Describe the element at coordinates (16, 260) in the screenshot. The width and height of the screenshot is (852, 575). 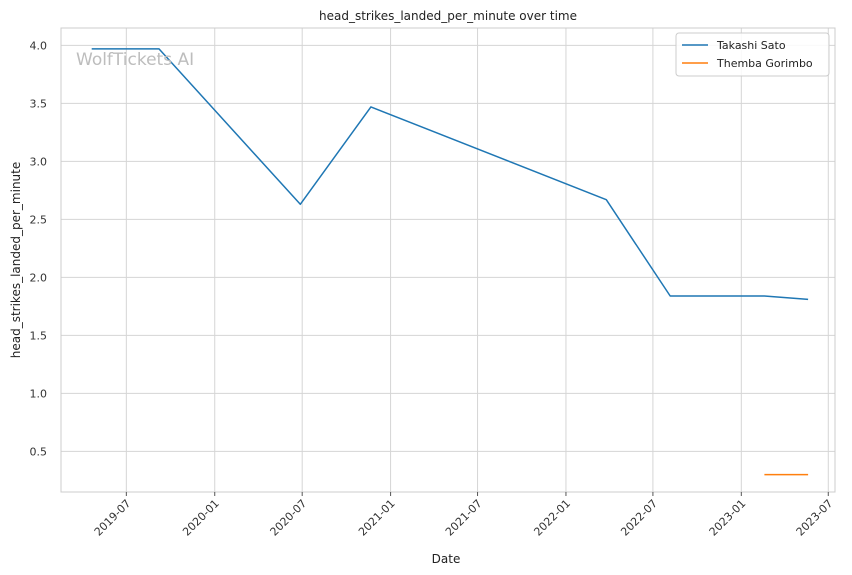
I see `y-axis-title: head_strikes_landed_per_minute` at that location.